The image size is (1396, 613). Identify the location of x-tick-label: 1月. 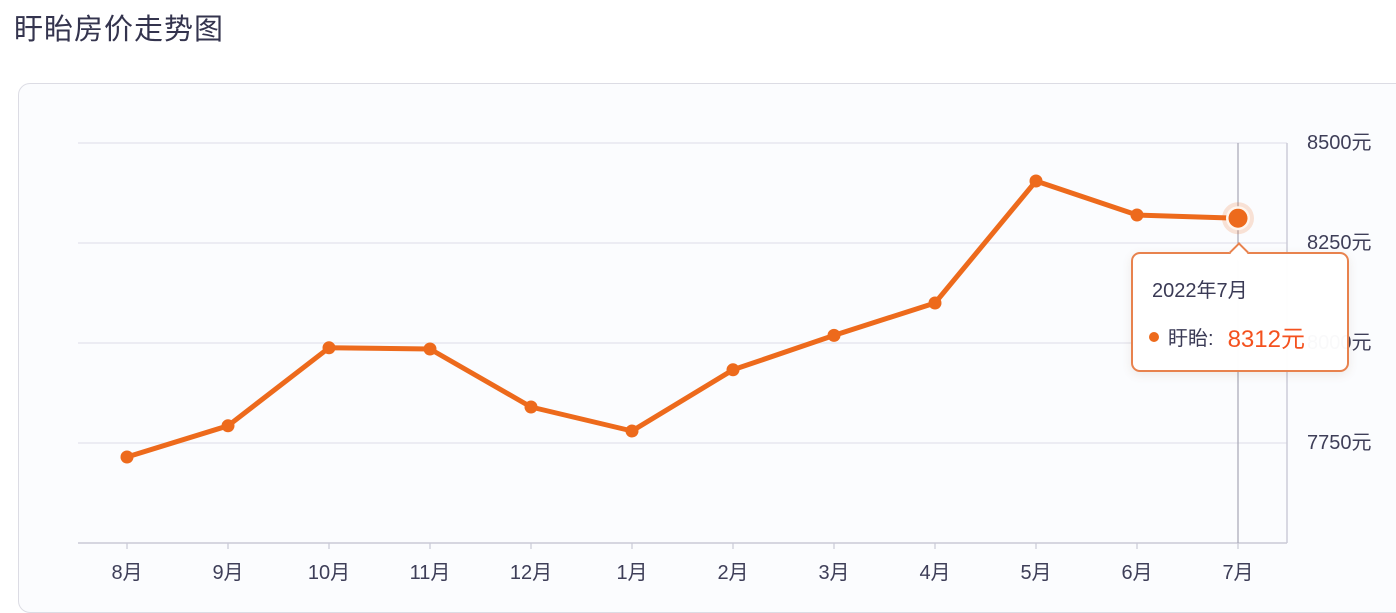
(631, 573).